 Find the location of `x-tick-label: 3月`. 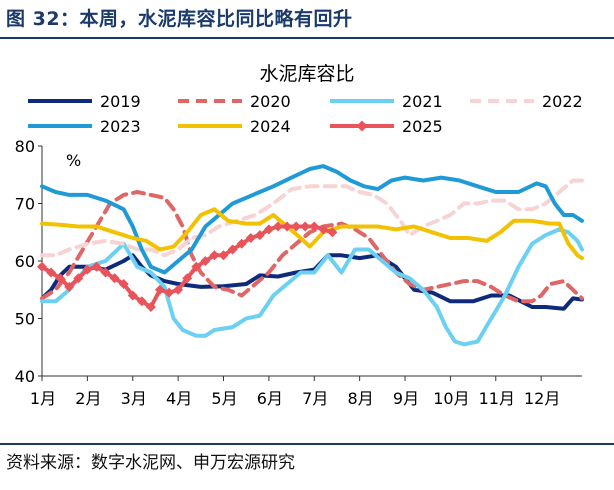

x-tick-label: 3月 is located at coordinates (134, 398).